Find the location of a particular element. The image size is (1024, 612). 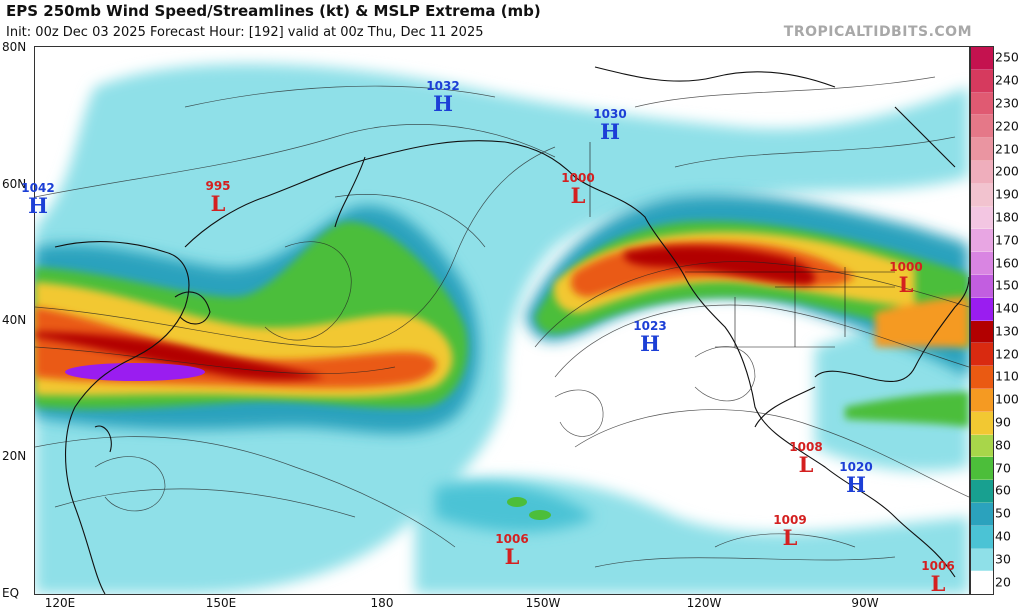

colorbar-label: 20 is located at coordinates (1003, 582).